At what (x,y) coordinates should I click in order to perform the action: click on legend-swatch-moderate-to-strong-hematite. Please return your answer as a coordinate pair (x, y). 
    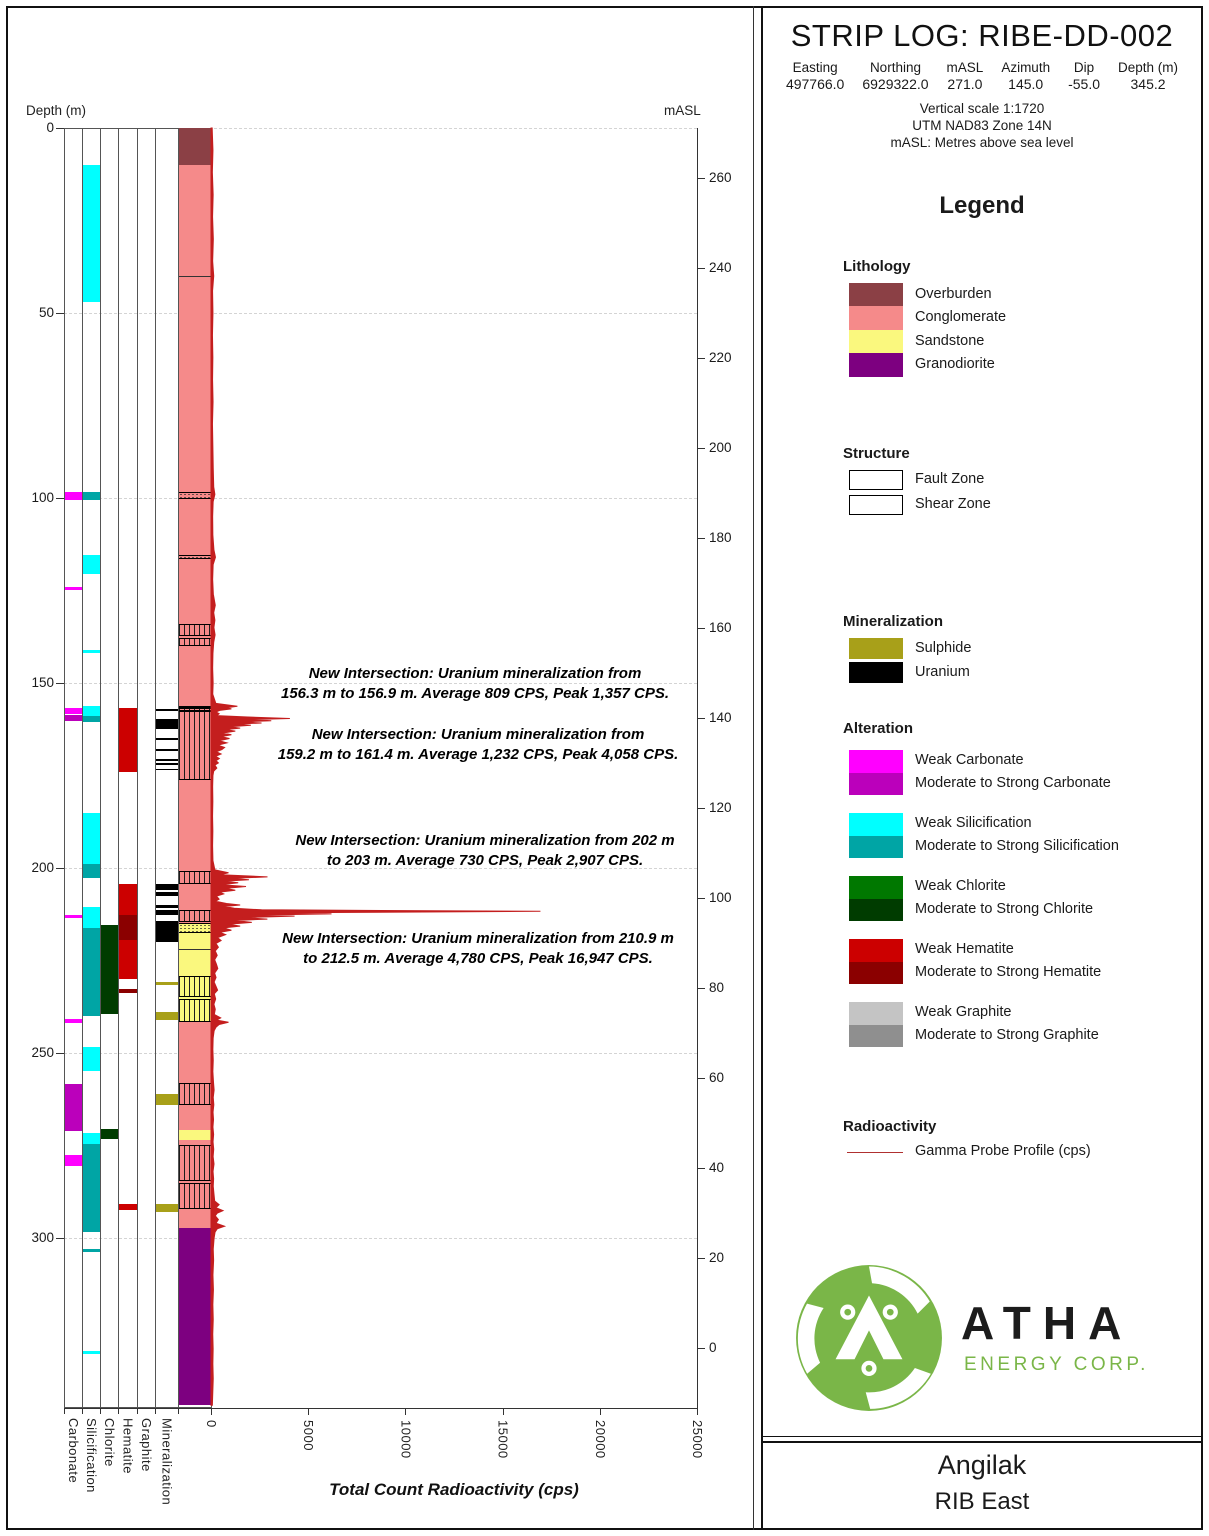
    Looking at the image, I should click on (876, 972).